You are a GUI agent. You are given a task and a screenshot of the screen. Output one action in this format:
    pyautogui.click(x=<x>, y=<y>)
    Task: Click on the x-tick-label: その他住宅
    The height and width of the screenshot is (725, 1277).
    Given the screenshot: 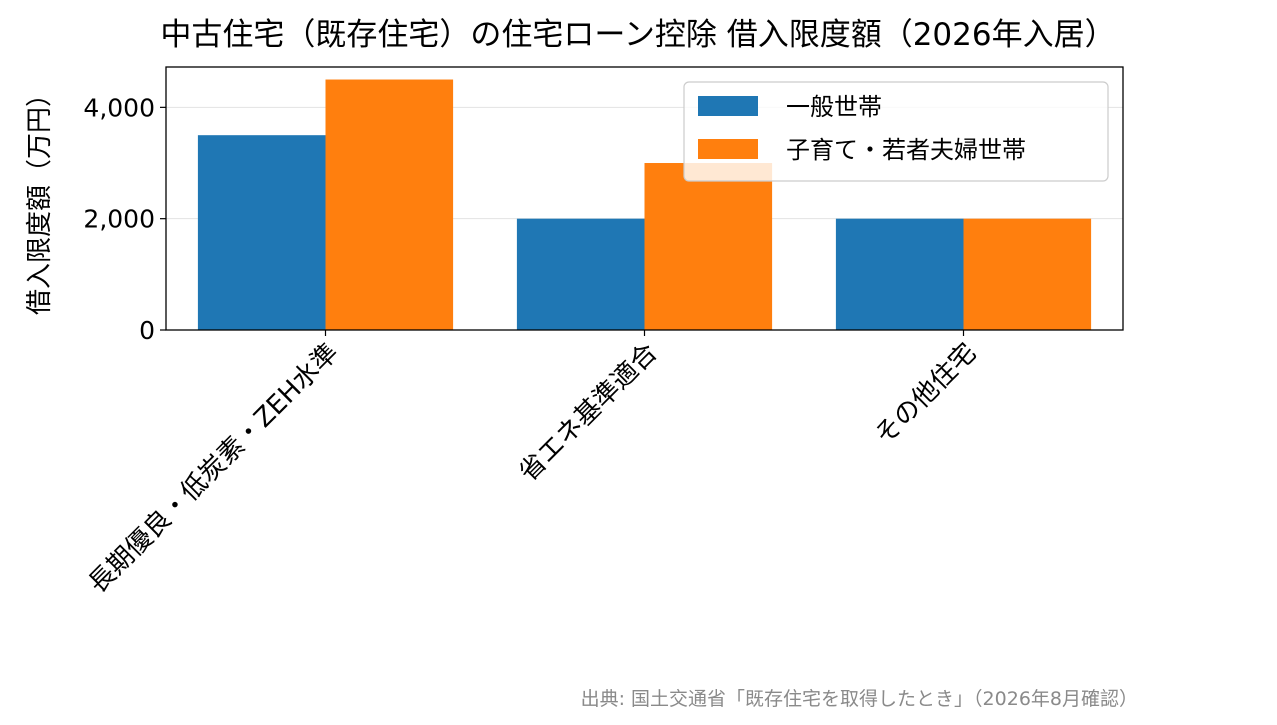 What is the action you would take?
    pyautogui.click(x=925, y=394)
    